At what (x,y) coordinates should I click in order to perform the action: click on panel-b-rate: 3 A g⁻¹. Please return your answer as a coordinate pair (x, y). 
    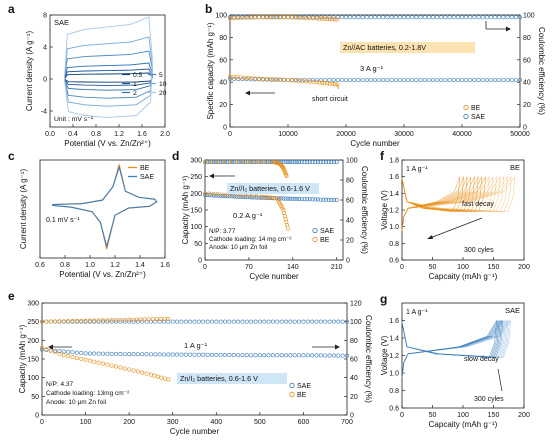
    Looking at the image, I should click on (372, 68).